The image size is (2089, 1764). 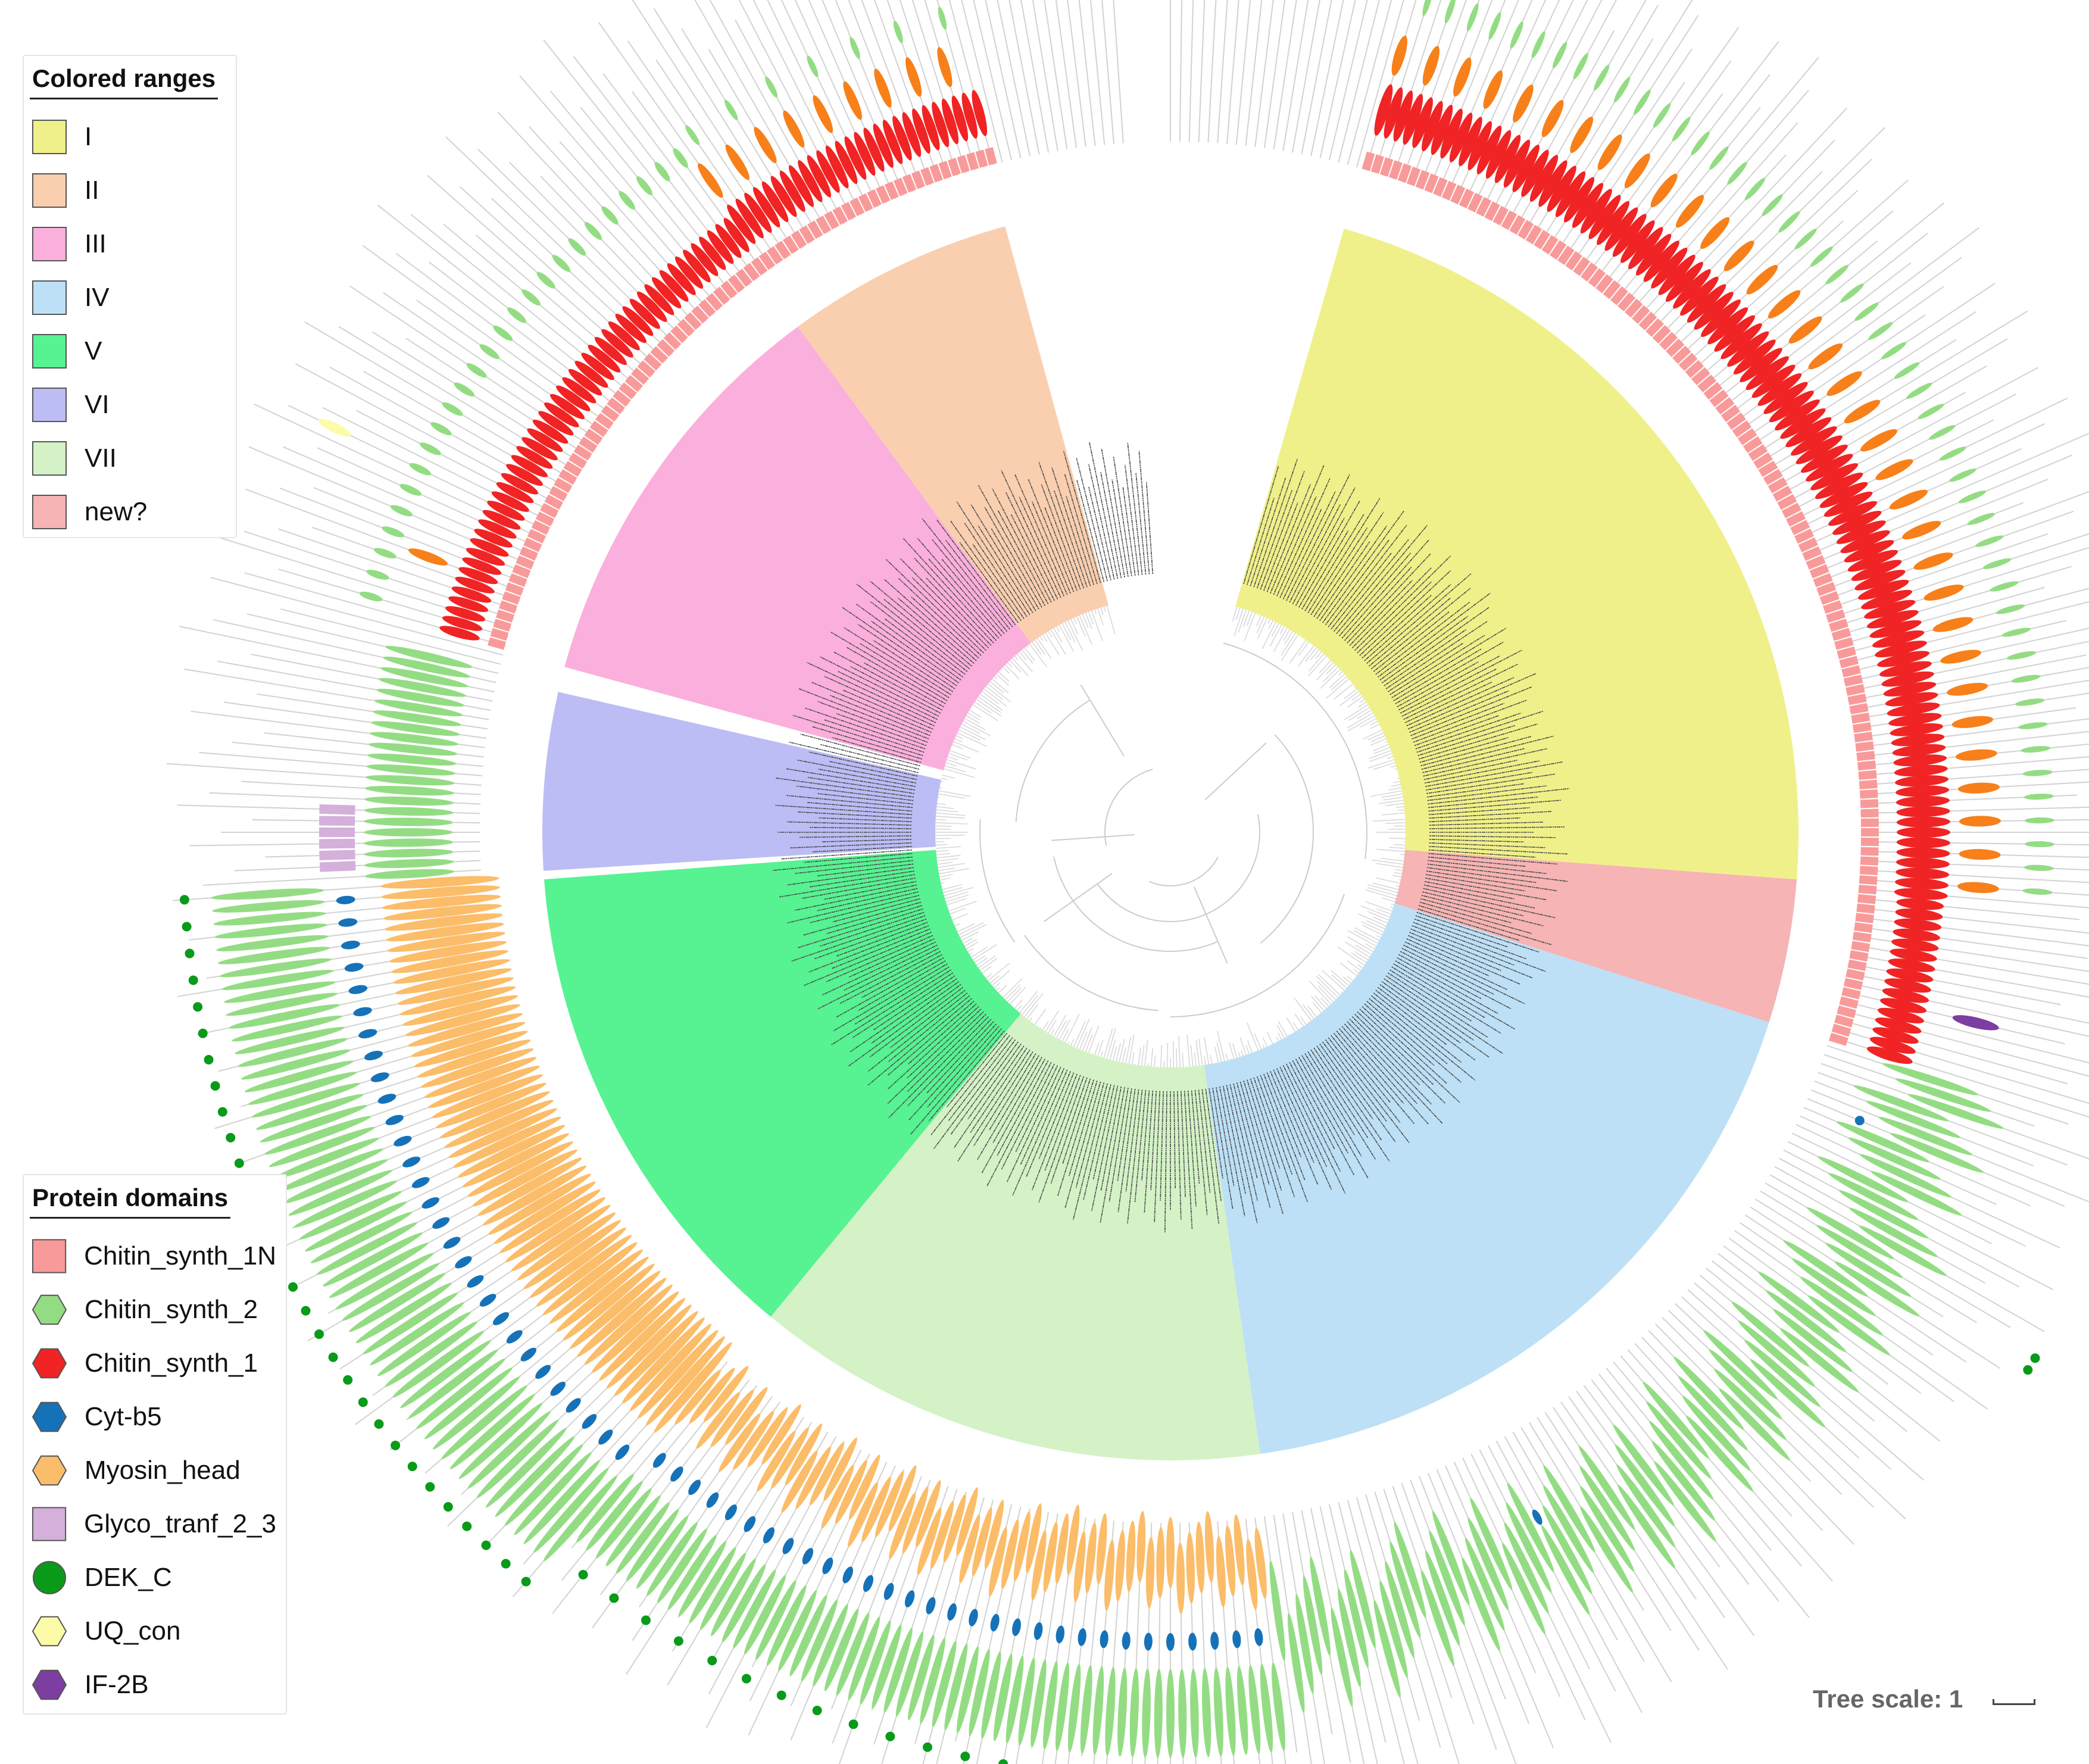 I want to click on domain-dek-c, so click(x=319, y=1334).